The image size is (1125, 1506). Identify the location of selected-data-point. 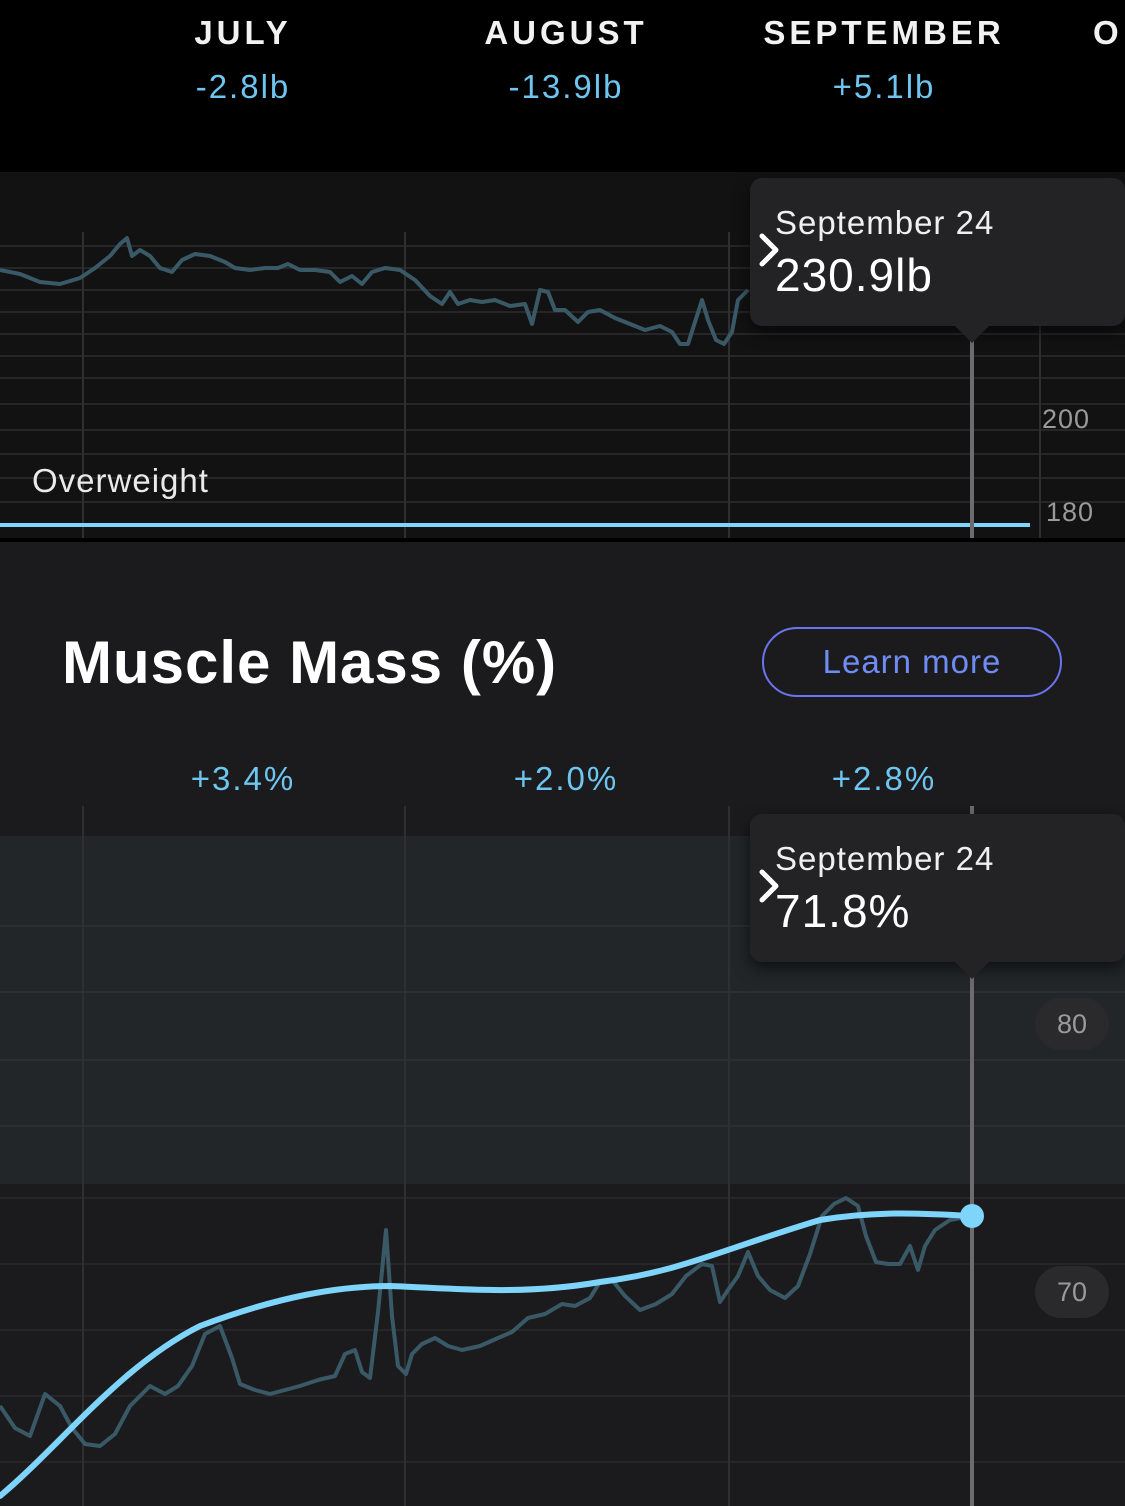
(972, 1216).